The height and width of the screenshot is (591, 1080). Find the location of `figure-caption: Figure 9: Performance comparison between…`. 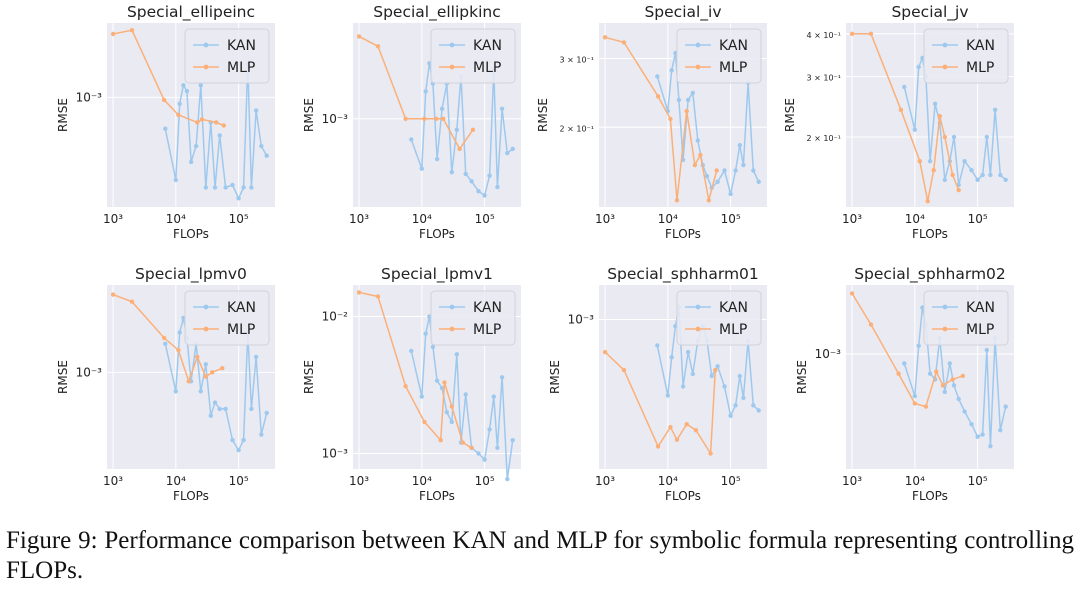

figure-caption: Figure 9: Performance comparison between… is located at coordinates (540, 555).